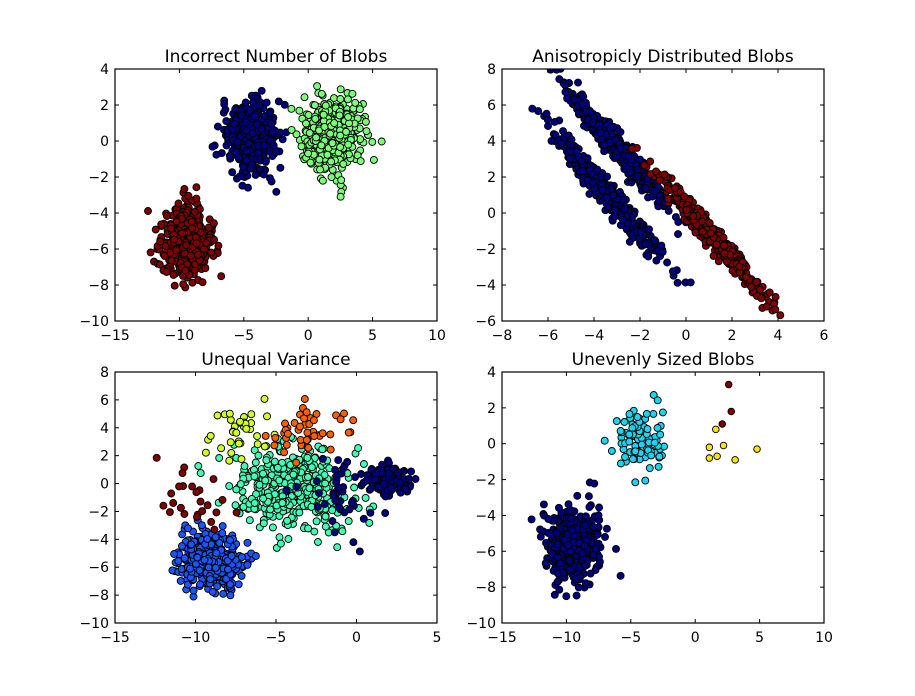 This screenshot has height=696, width=915. Describe the element at coordinates (104, 485) in the screenshot. I see `y-tick-label: 0` at that location.